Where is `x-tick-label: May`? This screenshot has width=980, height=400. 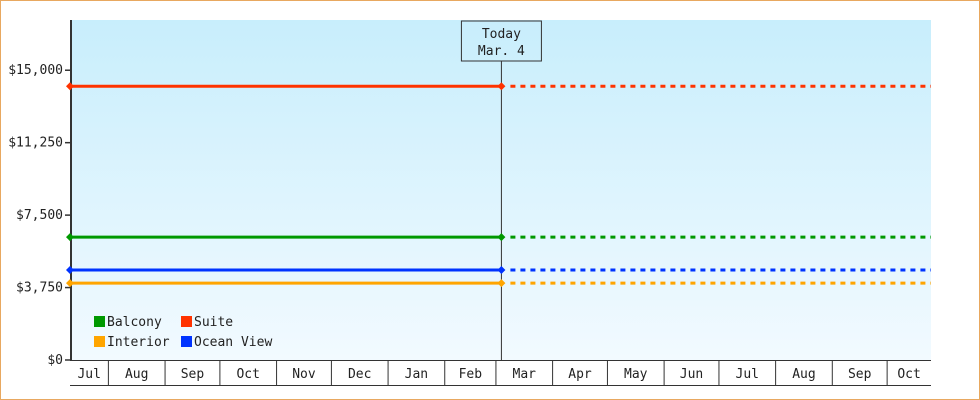
x-tick-label: May is located at coordinates (636, 374).